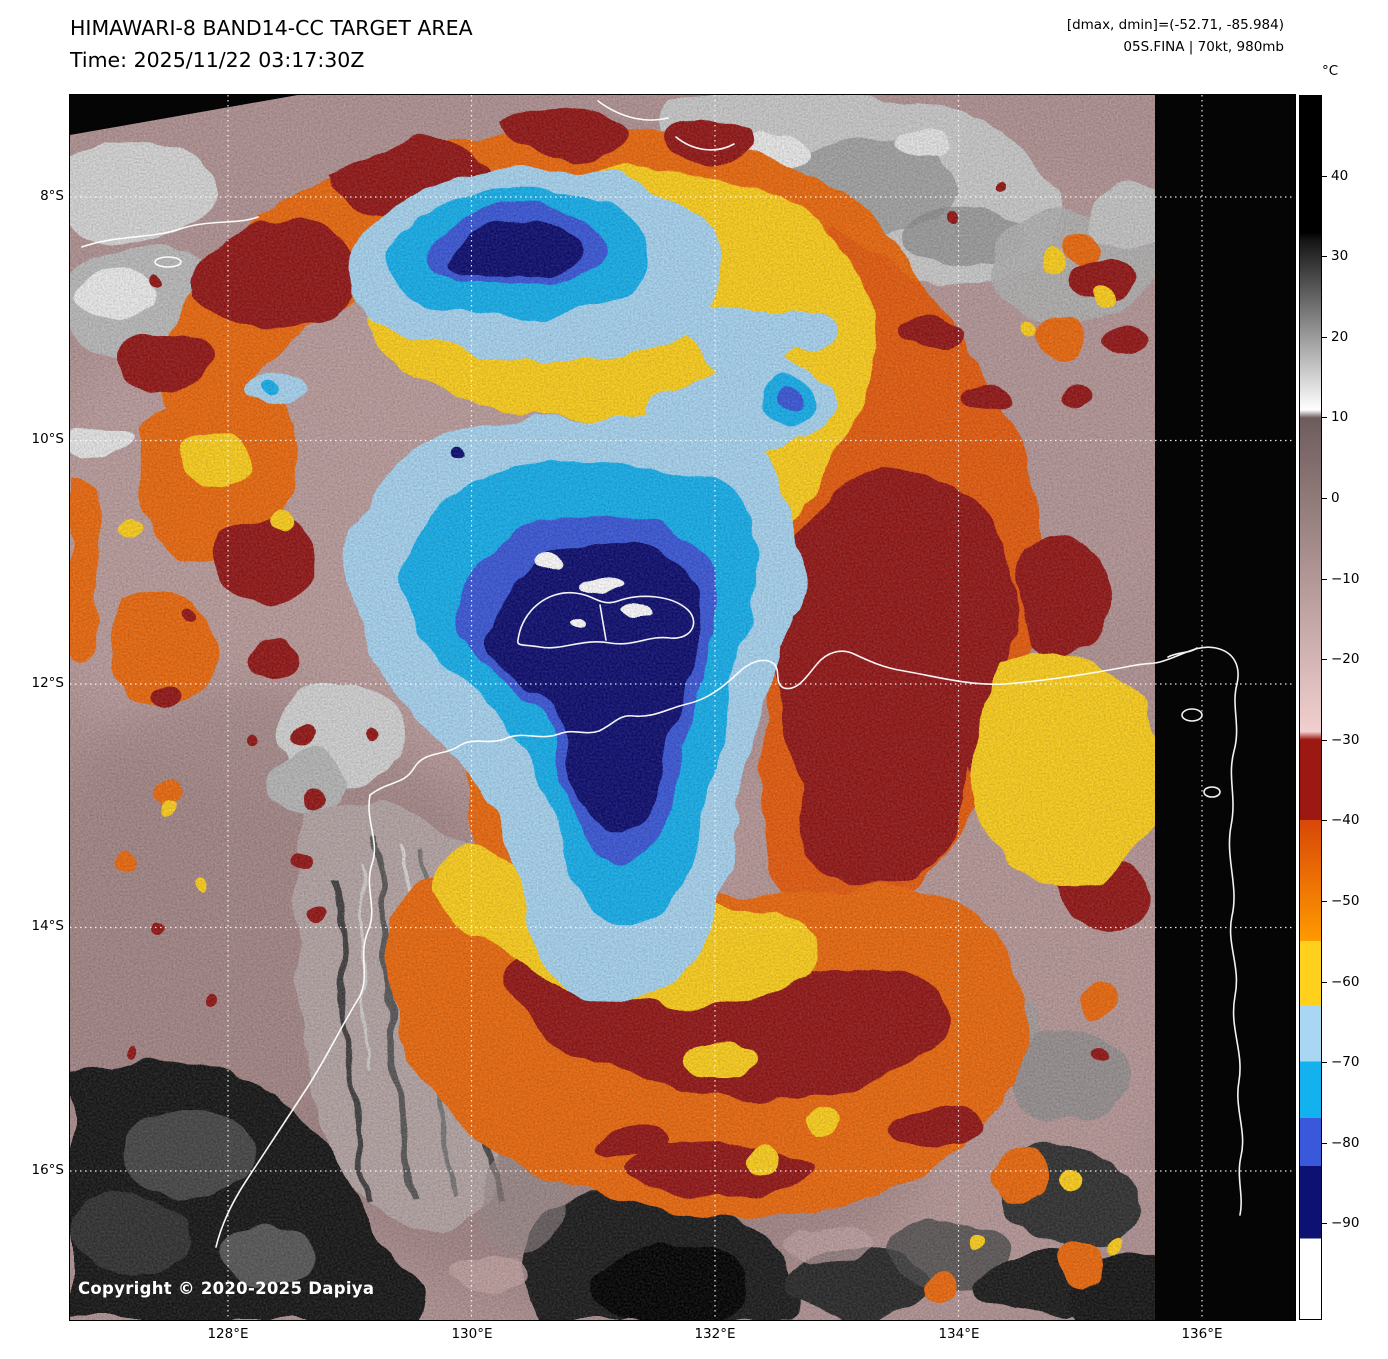  What do you see at coordinates (1202, 1334) in the screenshot?
I see `x-axis-tick-label: 136°E` at bounding box center [1202, 1334].